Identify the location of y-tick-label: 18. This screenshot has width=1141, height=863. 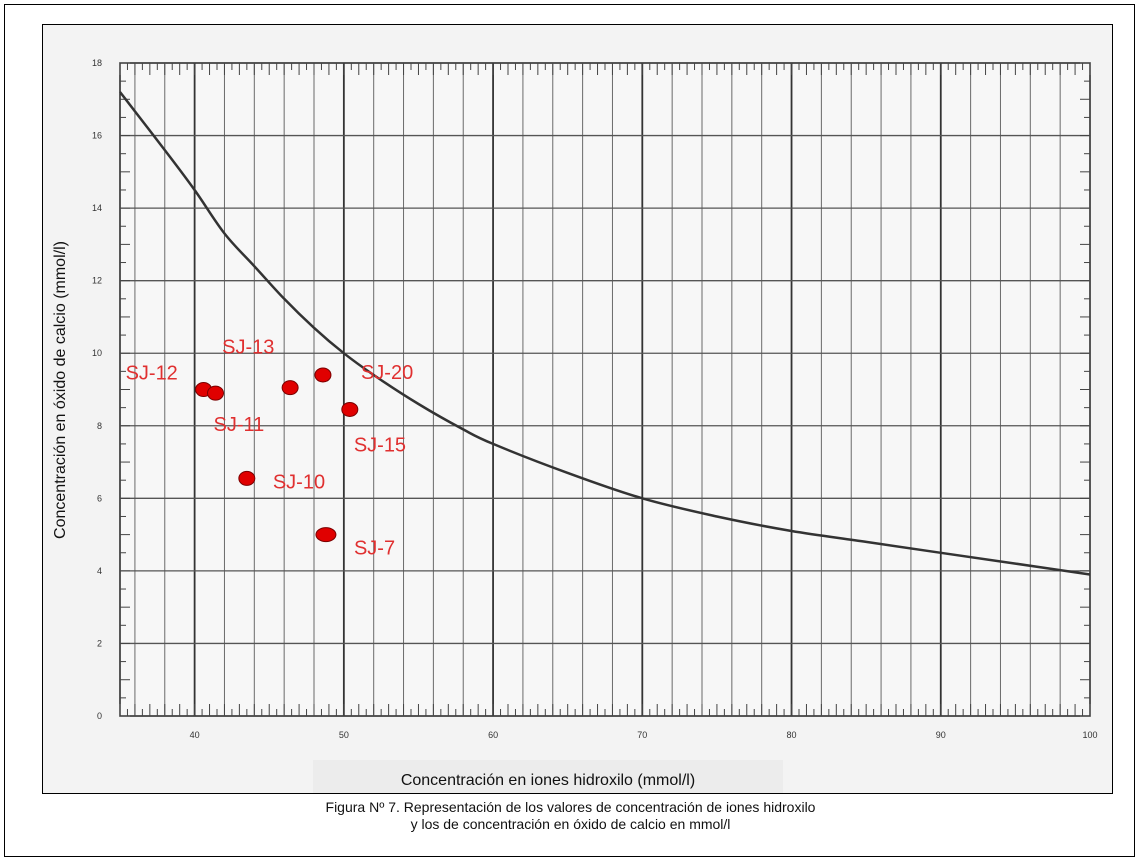
(97, 63).